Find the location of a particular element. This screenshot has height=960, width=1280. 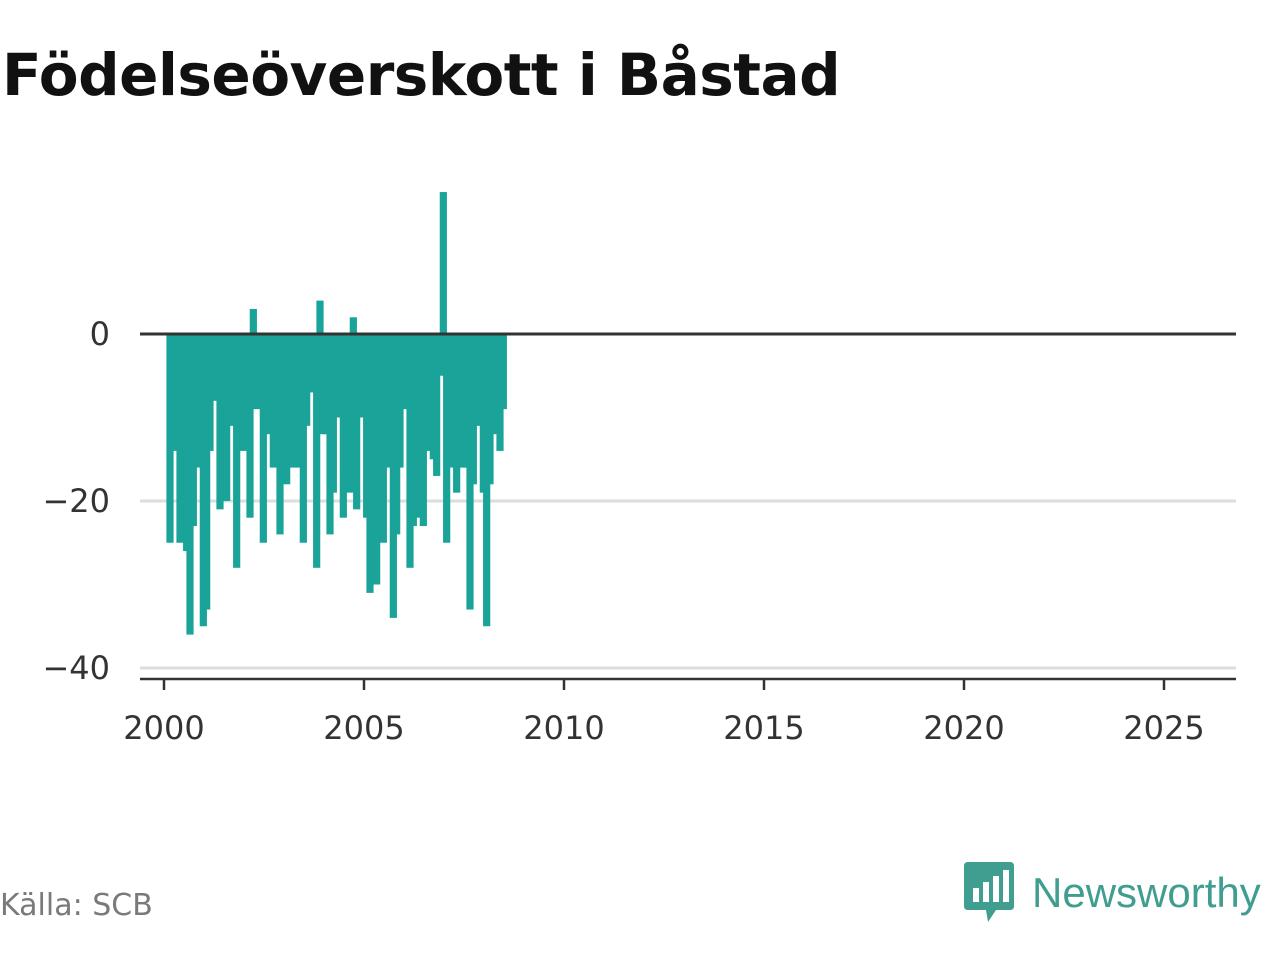

x-tick-label: 2000 is located at coordinates (163, 728).